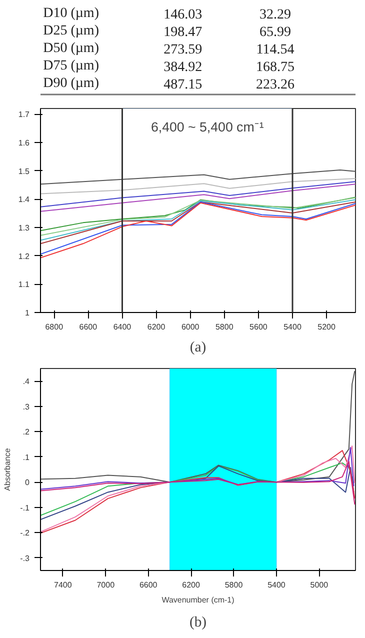 This screenshot has height=638, width=365. Describe the element at coordinates (275, 50) in the screenshot. I see `text: 114.54` at that location.